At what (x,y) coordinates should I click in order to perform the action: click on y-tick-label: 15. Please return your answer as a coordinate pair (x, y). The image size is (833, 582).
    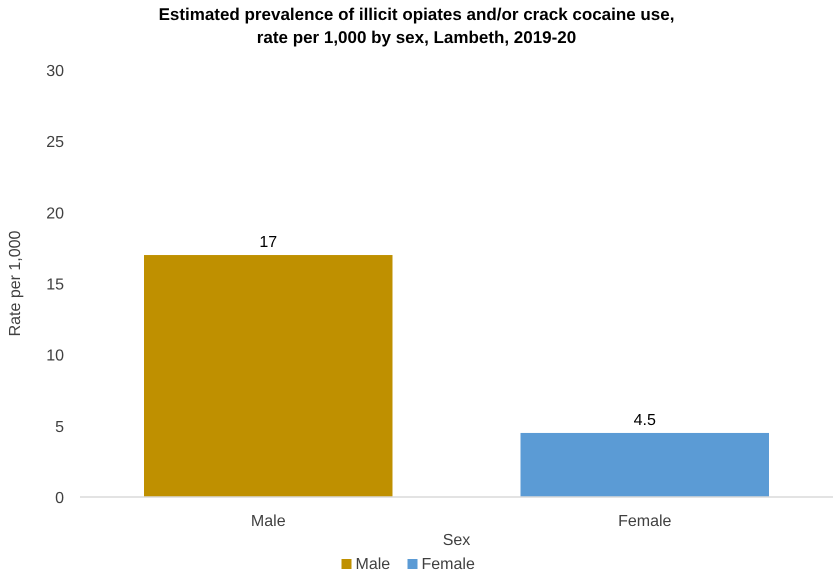
    Looking at the image, I should click on (55, 285).